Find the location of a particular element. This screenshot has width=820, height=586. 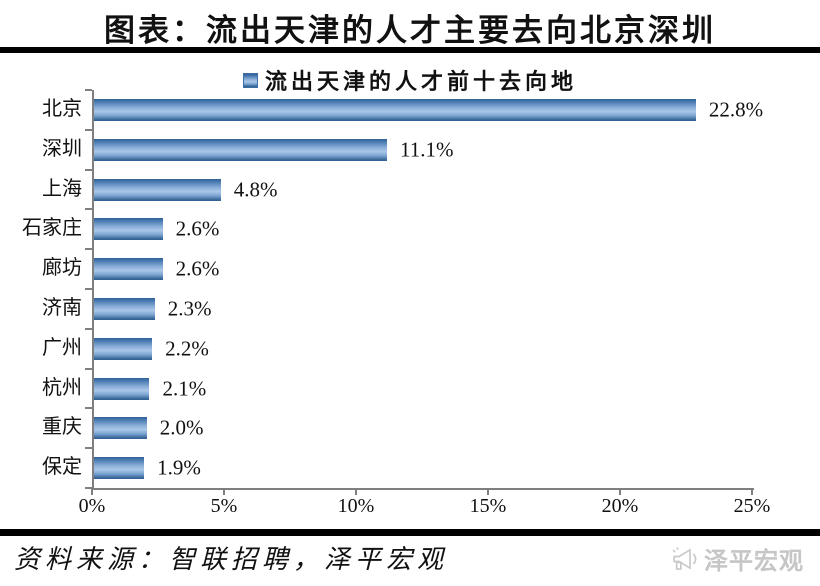

category-label: 杭州 is located at coordinates (62, 387).